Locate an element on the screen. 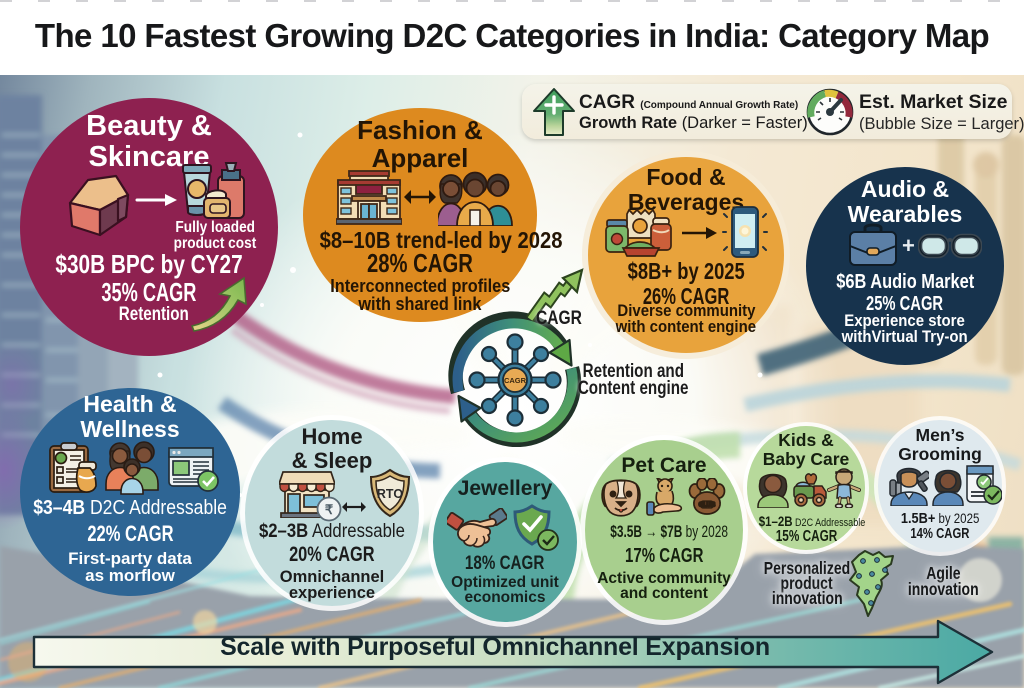  svg-text: CLUB is located at coordinates (707, 506).